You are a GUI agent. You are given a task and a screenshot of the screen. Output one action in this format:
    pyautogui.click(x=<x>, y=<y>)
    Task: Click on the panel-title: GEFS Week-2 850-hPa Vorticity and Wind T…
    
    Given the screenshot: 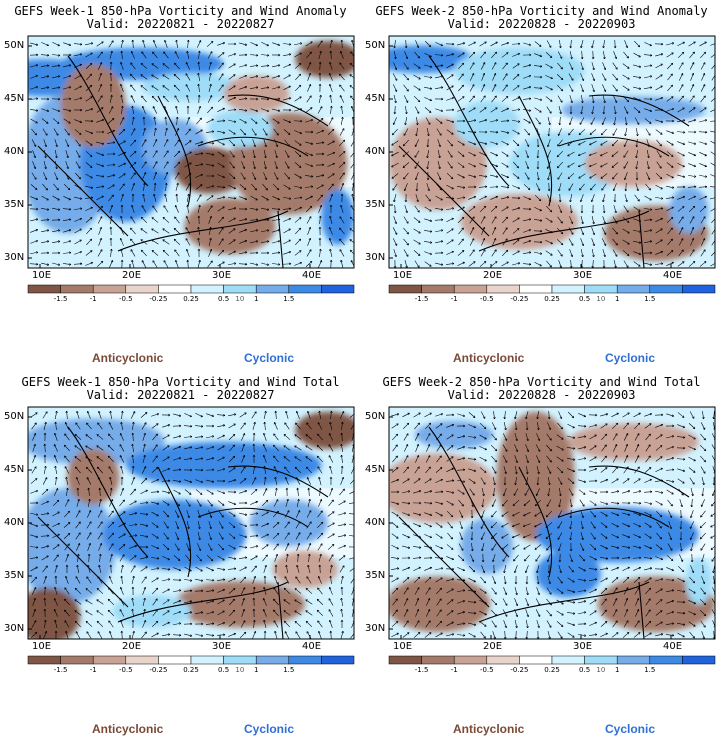 What is the action you would take?
    pyautogui.click(x=541, y=382)
    